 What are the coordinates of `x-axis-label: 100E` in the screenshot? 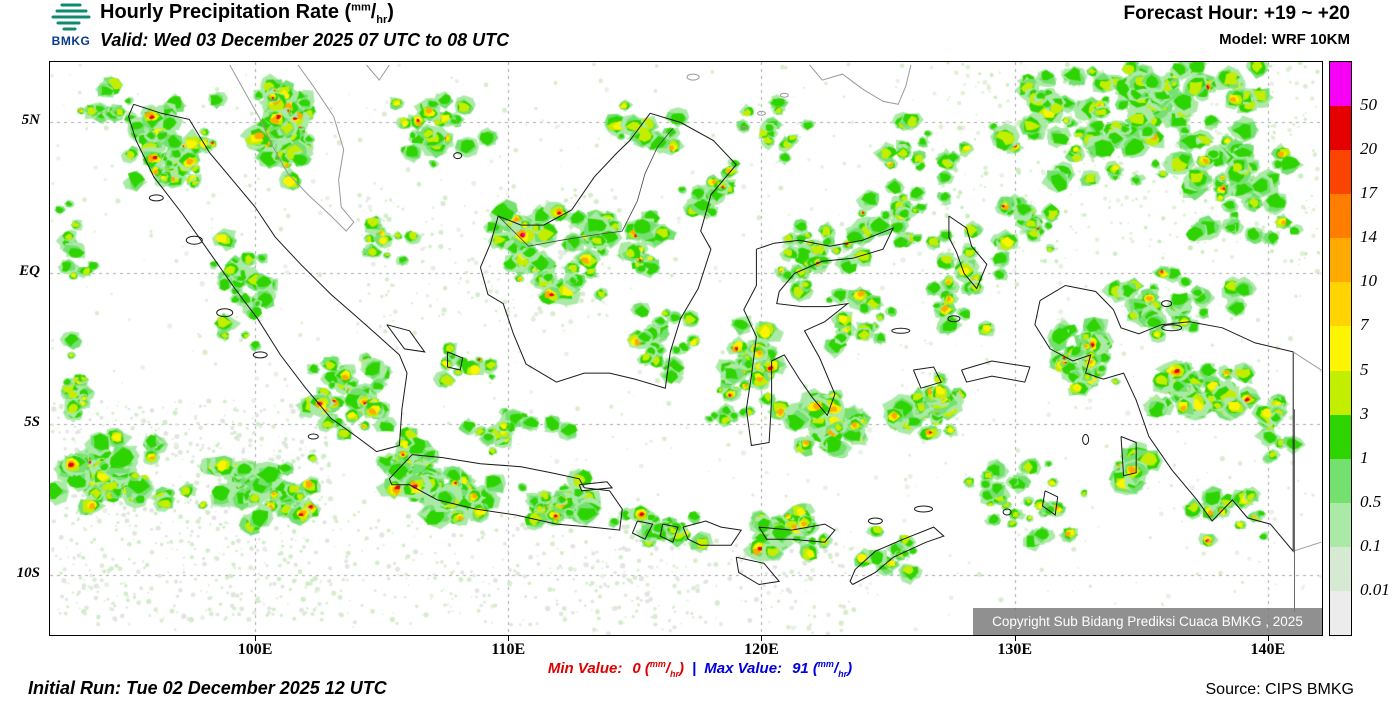 It's located at (255, 649).